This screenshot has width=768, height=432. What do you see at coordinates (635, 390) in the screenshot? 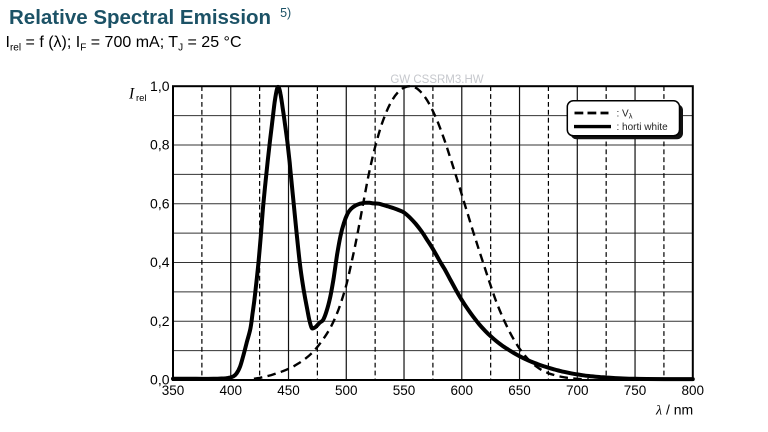
I see `svg-text: 750` at bounding box center [635, 390].